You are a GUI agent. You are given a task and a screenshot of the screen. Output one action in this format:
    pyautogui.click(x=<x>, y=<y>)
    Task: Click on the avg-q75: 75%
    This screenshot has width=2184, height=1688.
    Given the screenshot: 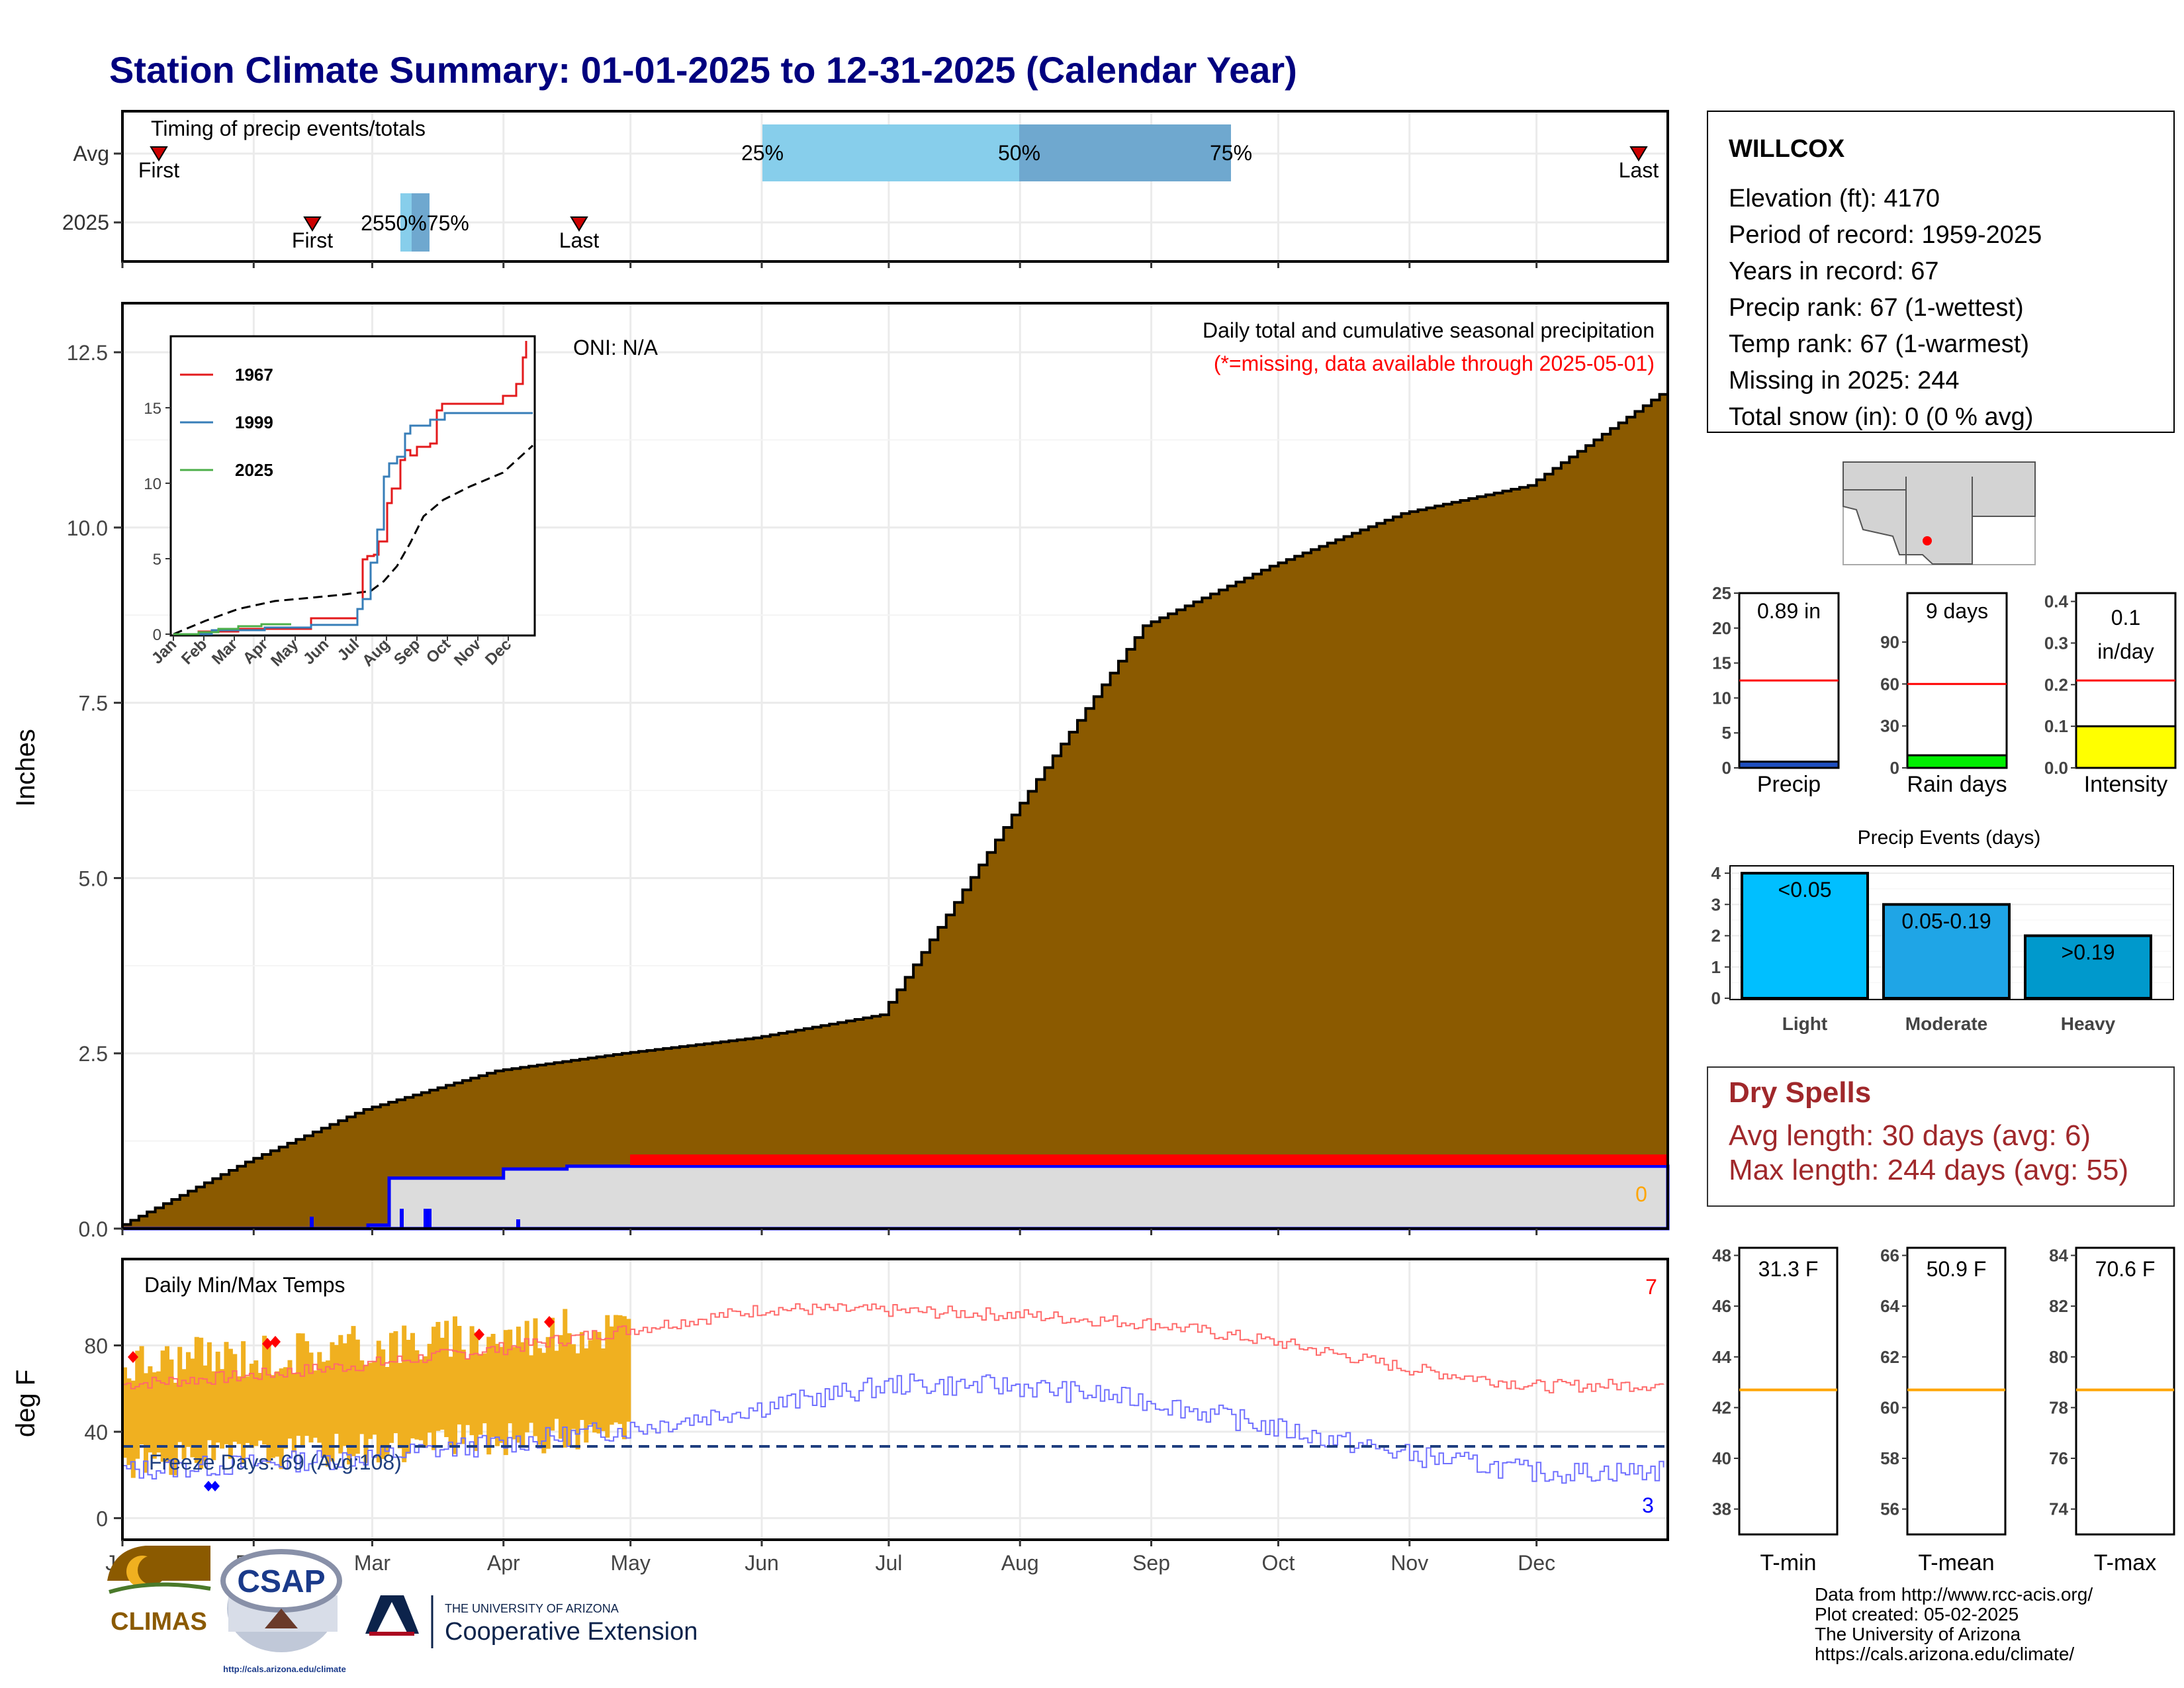 What is the action you would take?
    pyautogui.click(x=1231, y=153)
    